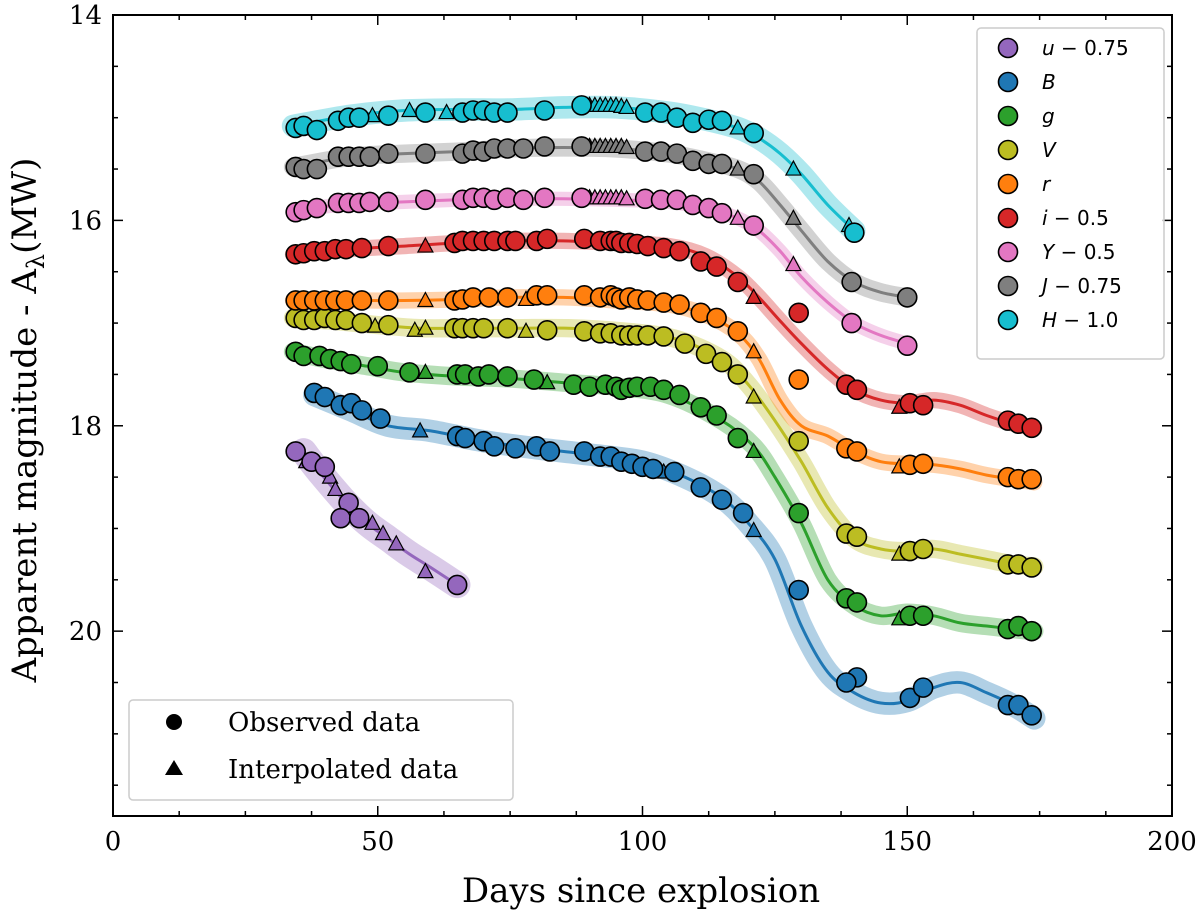 The height and width of the screenshot is (914, 1200). I want to click on interpolated-point-y, so click(627, 197).